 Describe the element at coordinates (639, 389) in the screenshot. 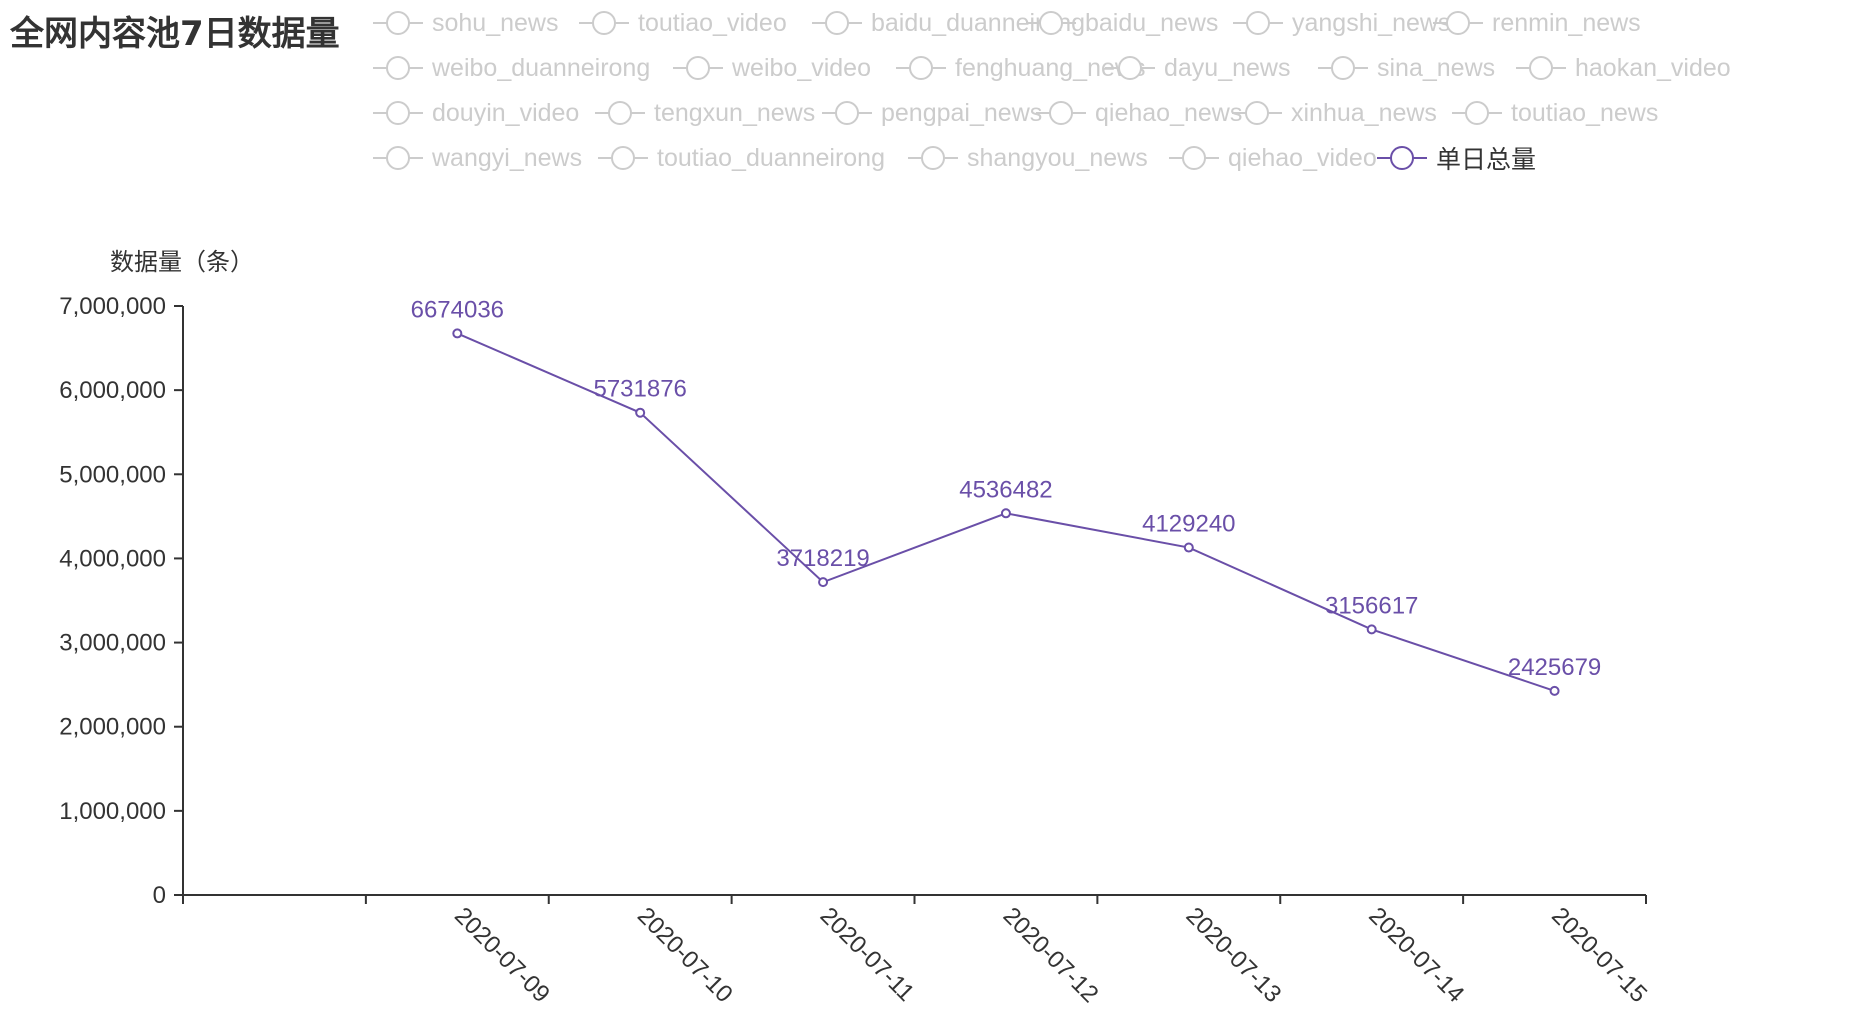

I see `data-label: 5731876` at that location.